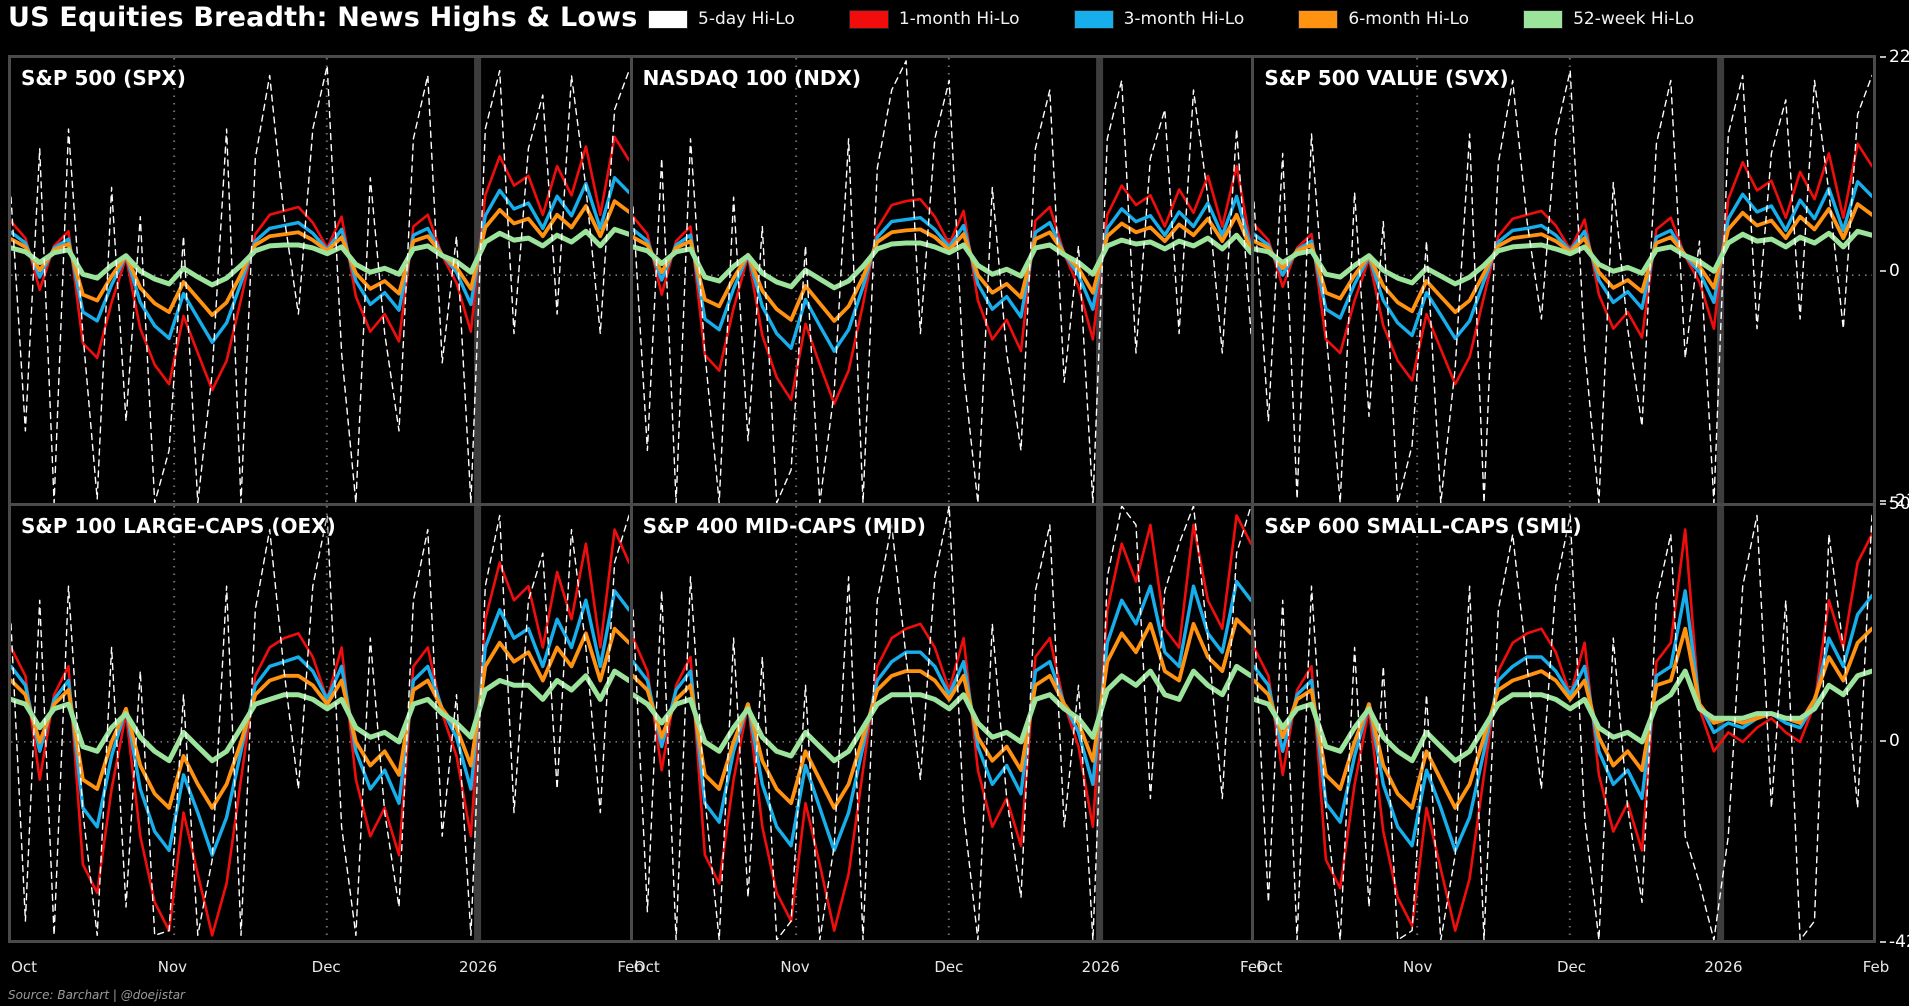 This screenshot has height=1006, width=1909. I want to click on legend-label: 1-month Hi-Lo, so click(959, 19).